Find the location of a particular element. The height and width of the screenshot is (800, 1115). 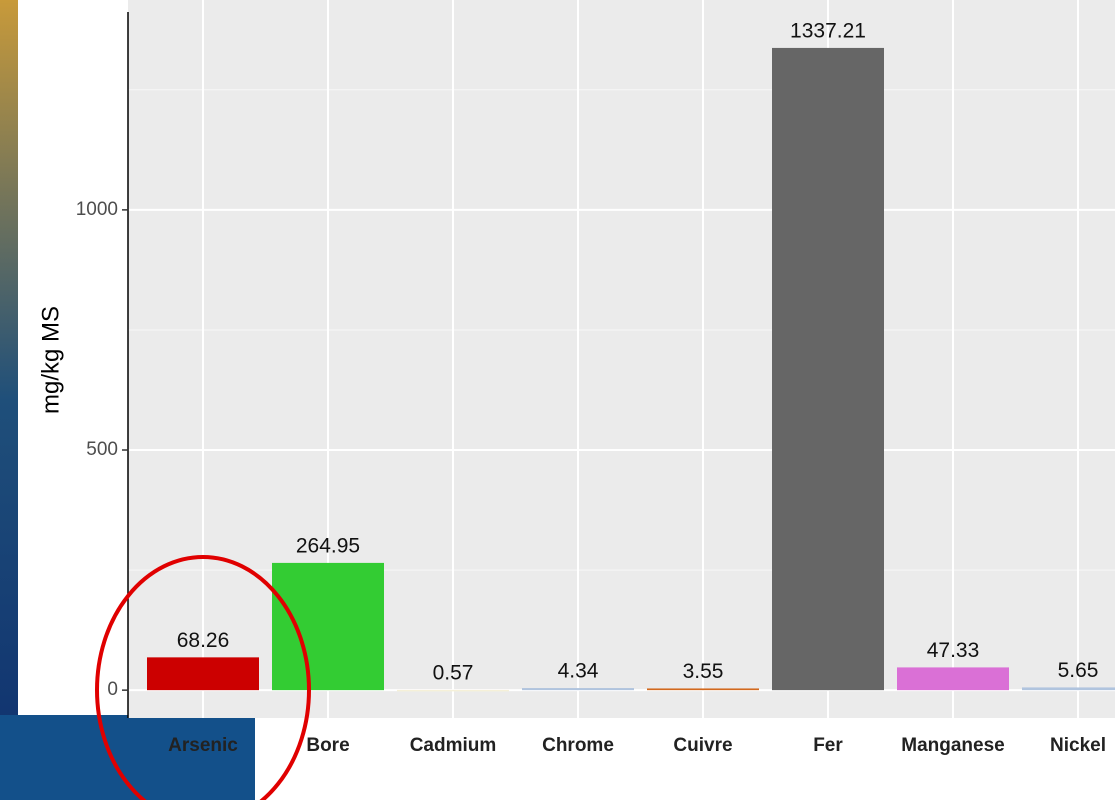

x-tick-label: Cadmium is located at coordinates (453, 745).